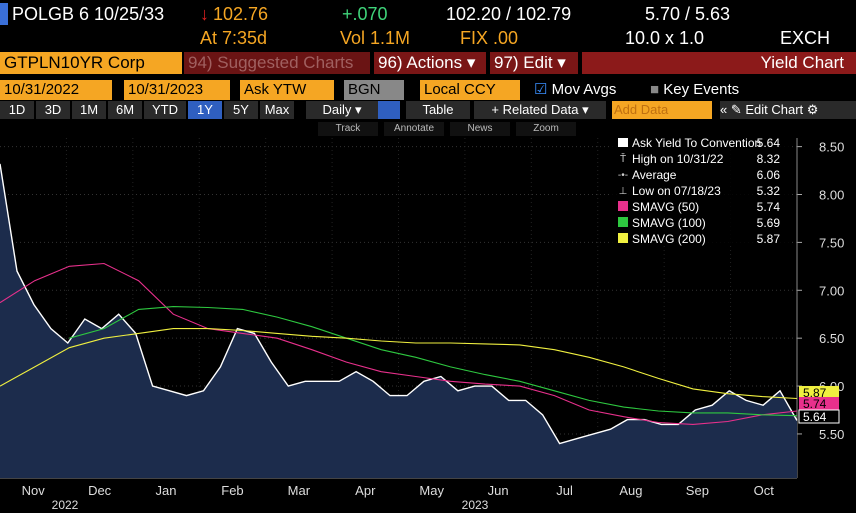  Describe the element at coordinates (678, 159) in the screenshot. I see `legend-label: High on 10/31/22` at that location.